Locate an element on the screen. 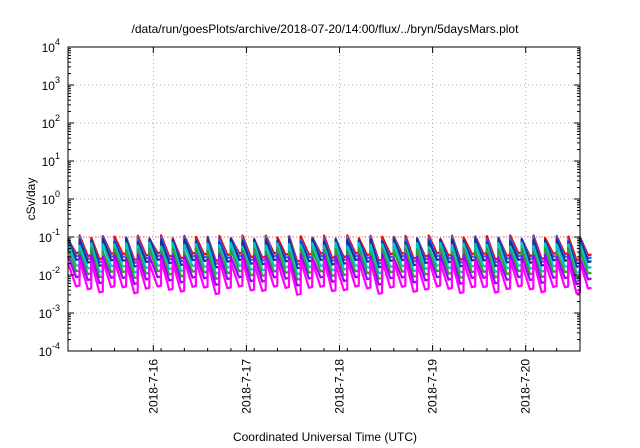 The width and height of the screenshot is (640, 448). plot-area is located at coordinates (329, 265).